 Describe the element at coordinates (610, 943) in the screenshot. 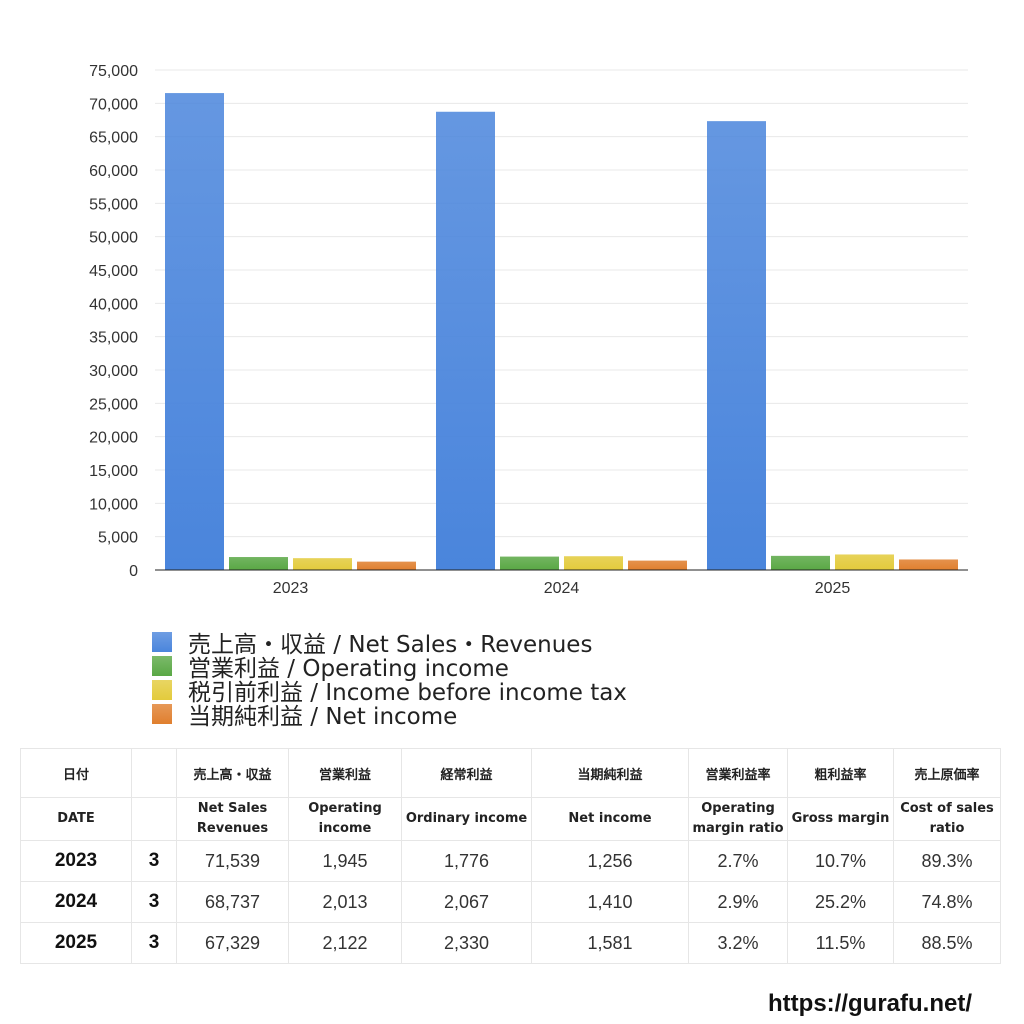

I see `table-cell: 1,581` at that location.